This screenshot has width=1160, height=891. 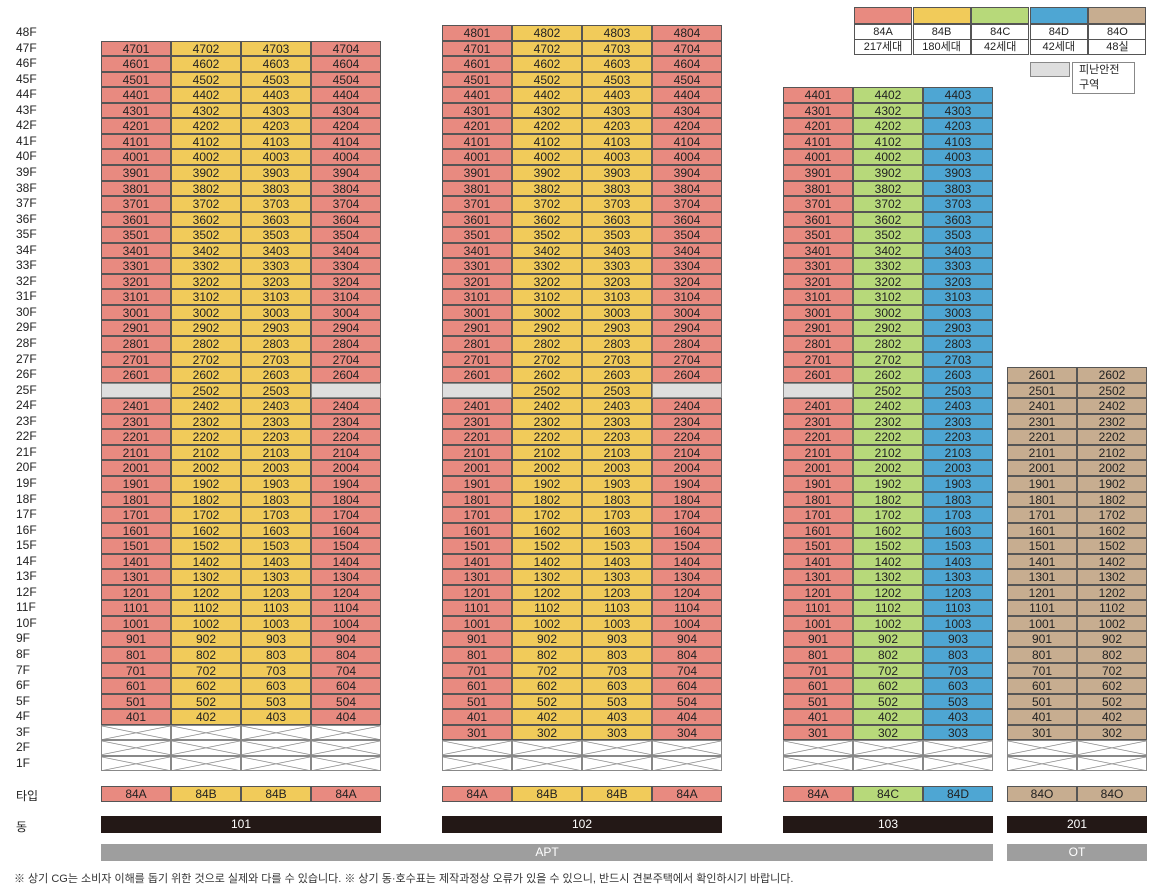 I want to click on unit-cell: 801, so click(x=136, y=655).